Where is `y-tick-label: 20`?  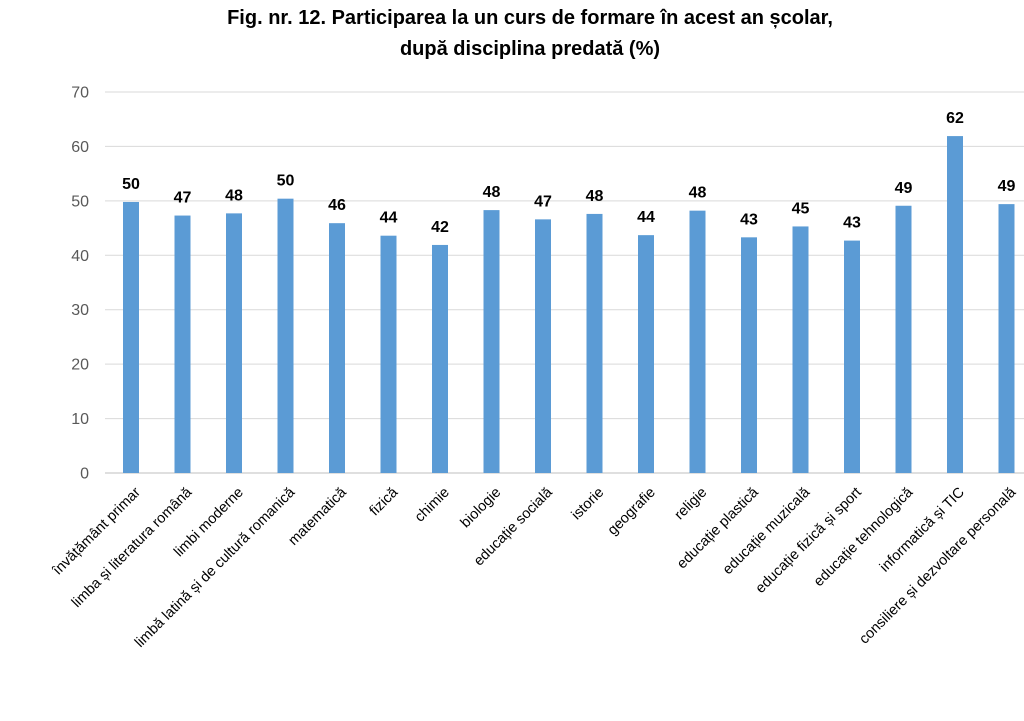
y-tick-label: 20 is located at coordinates (80, 365).